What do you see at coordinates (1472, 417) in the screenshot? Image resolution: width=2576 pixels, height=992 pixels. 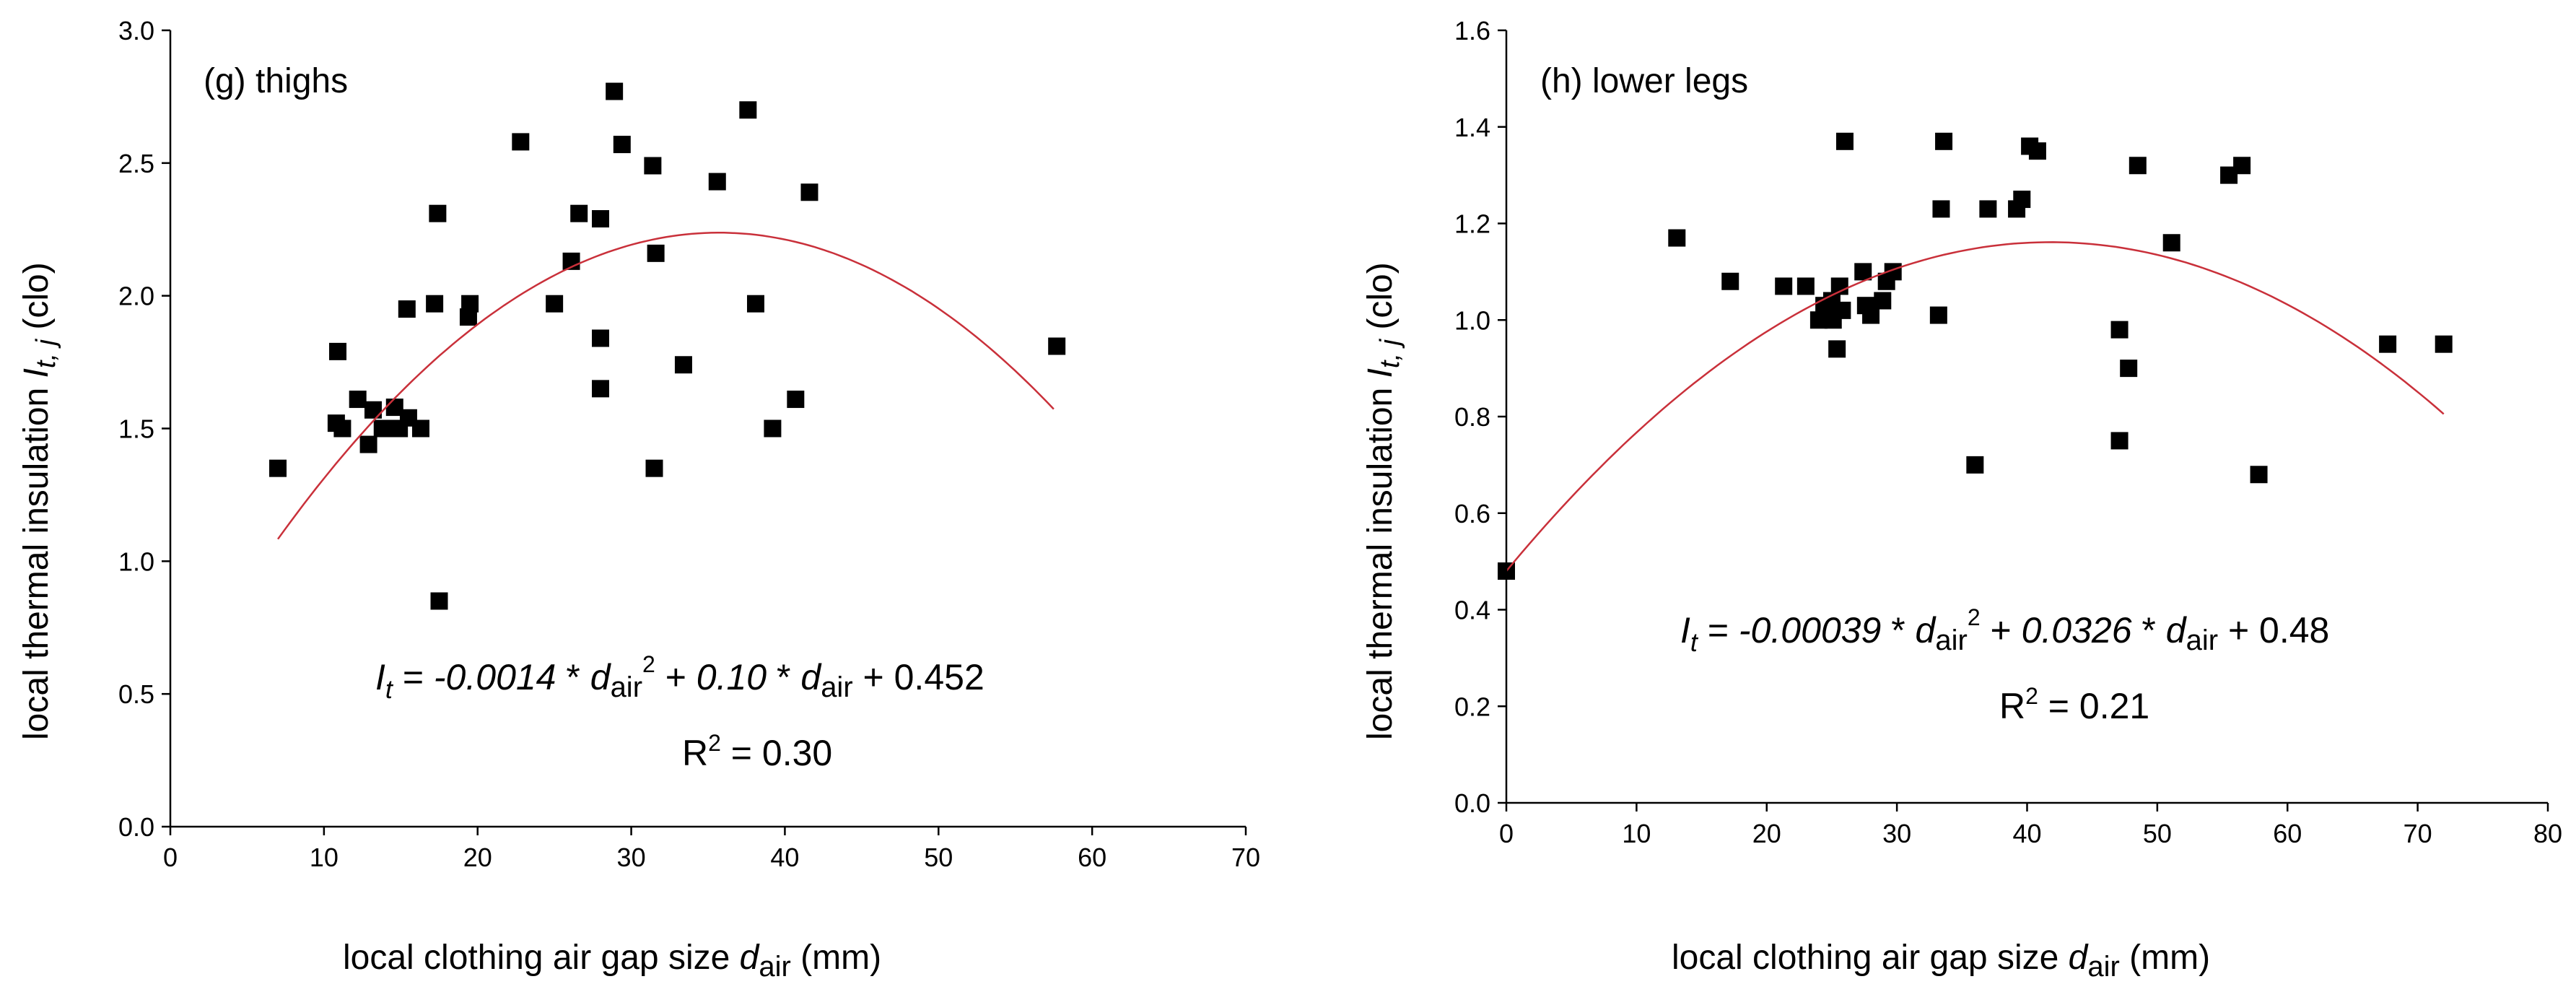 I see `y-tick-label: 0.8` at bounding box center [1472, 417].